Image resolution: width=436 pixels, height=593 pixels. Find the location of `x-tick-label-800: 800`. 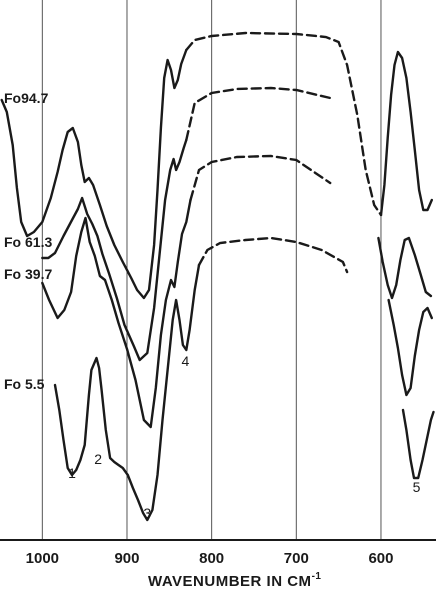

x-tick-label-800: 800 is located at coordinates (211, 558).